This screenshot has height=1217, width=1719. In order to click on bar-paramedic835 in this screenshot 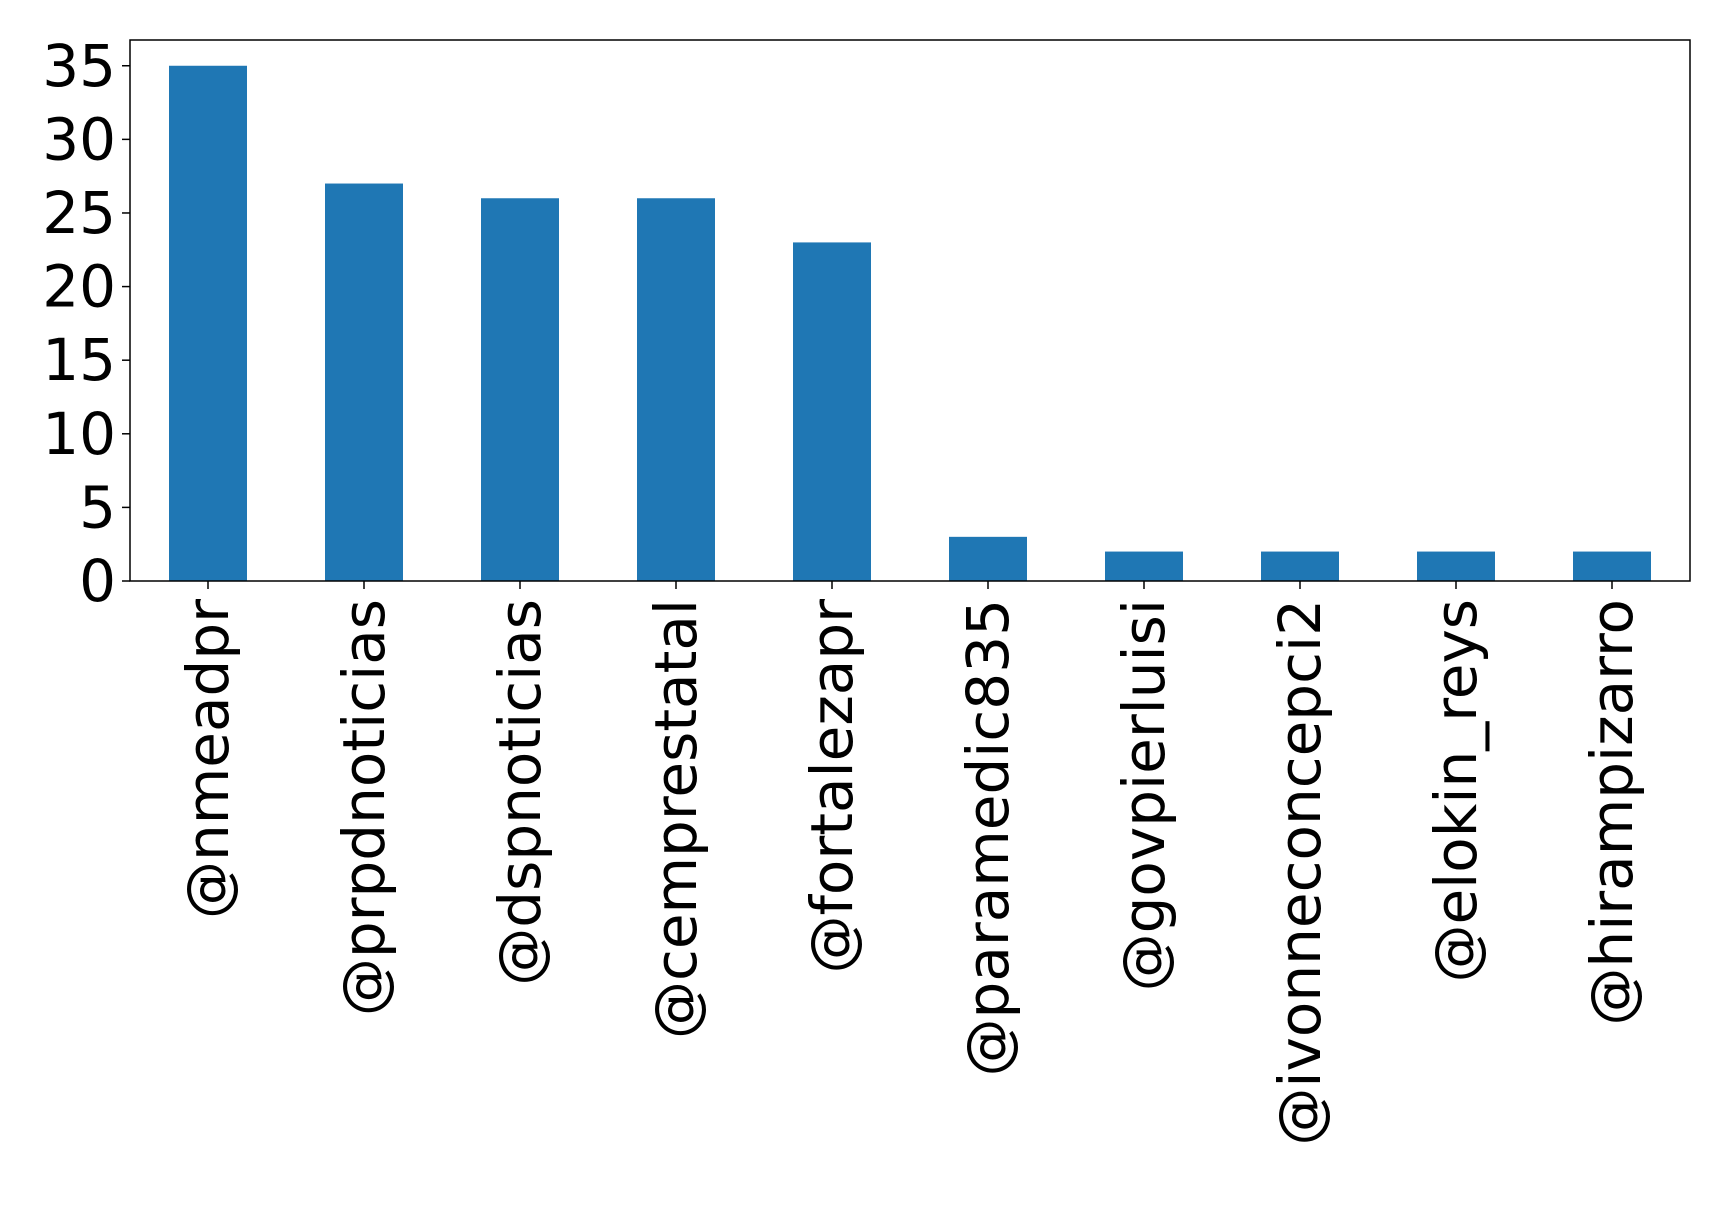, I will do `click(988, 558)`.